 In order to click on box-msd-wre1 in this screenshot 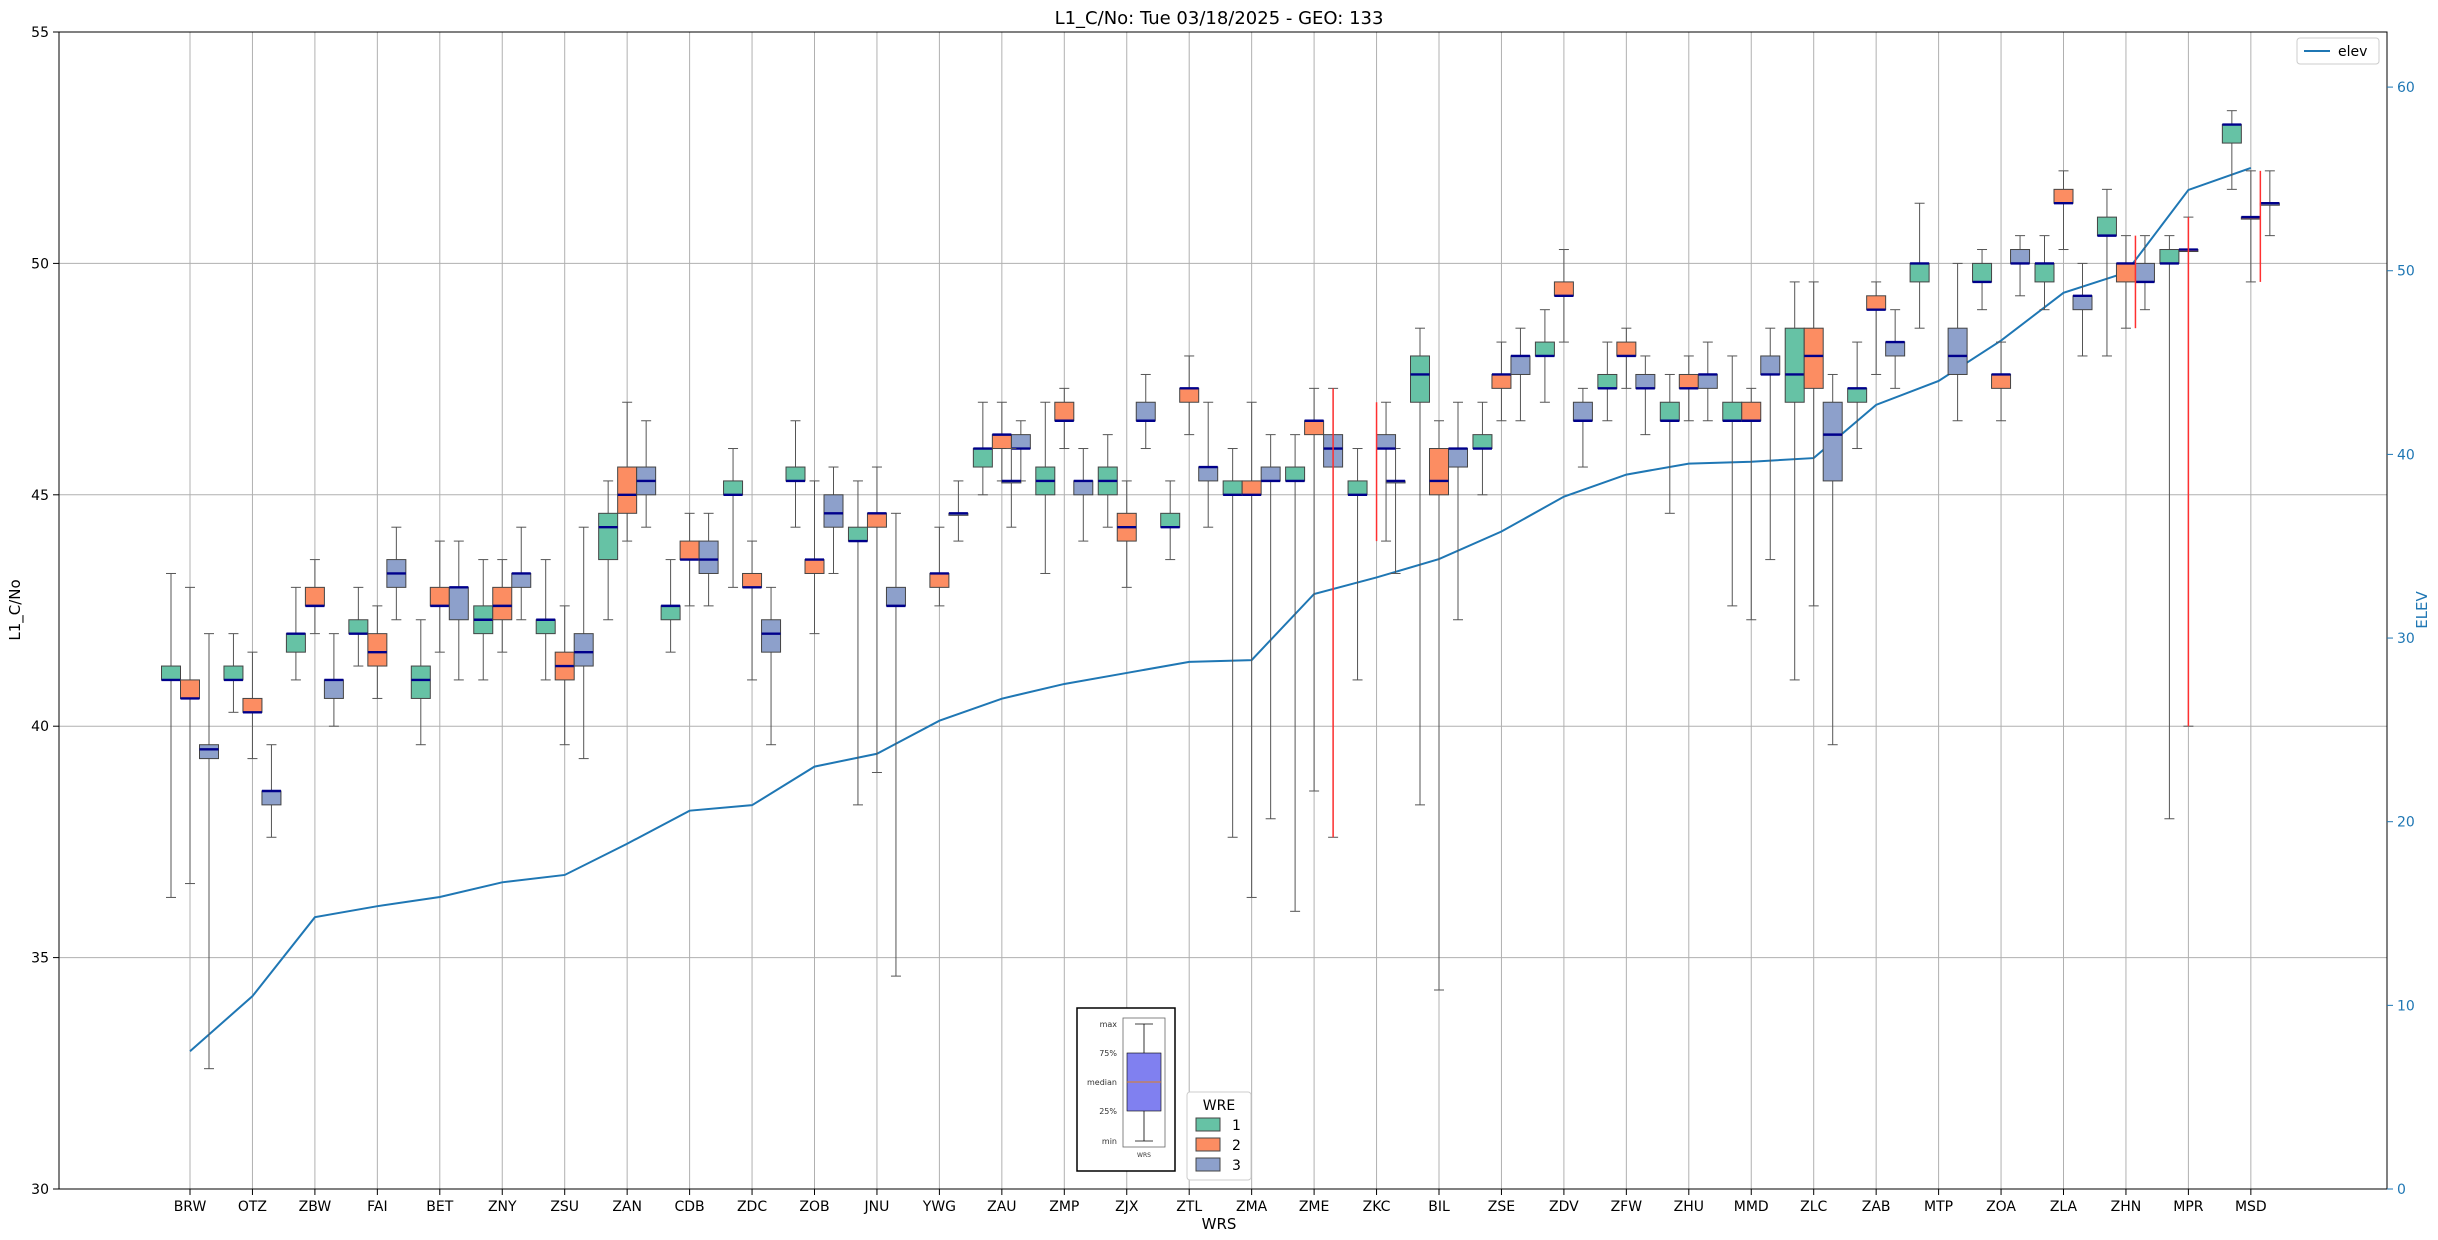, I will do `click(2231, 150)`.